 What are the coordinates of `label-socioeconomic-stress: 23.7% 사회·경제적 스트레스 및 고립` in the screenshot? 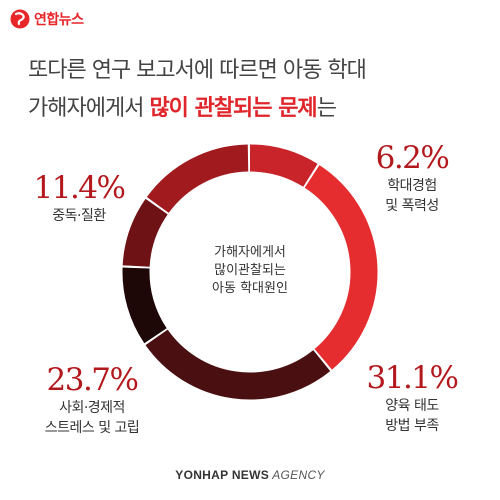 It's located at (92, 400).